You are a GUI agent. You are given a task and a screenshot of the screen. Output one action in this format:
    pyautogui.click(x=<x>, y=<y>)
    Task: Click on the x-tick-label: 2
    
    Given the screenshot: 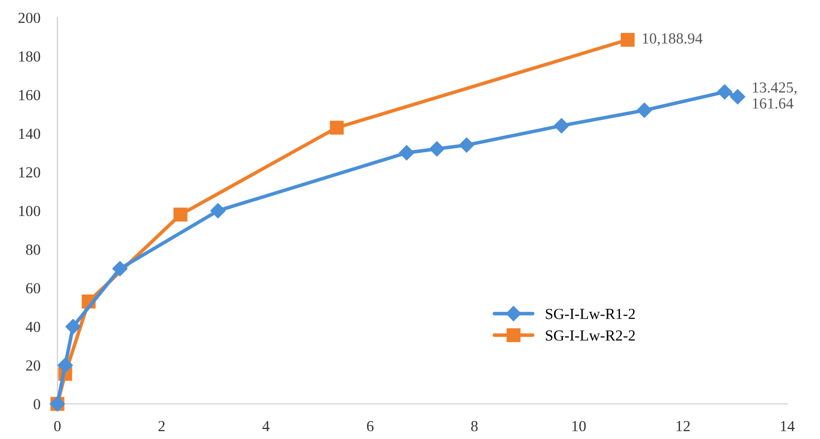 What is the action you would take?
    pyautogui.click(x=161, y=426)
    